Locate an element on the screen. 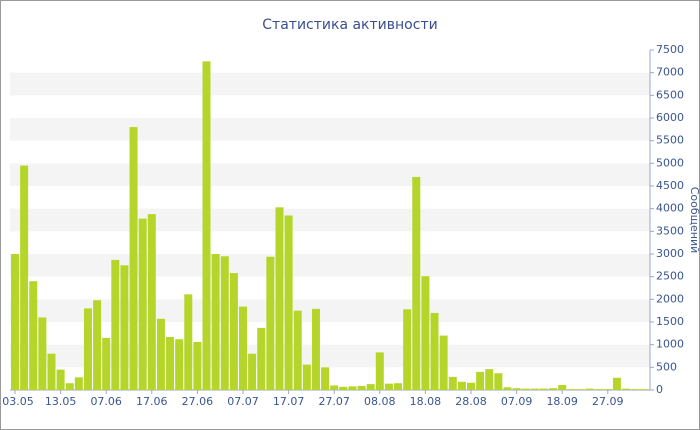 This screenshot has width=700, height=430. x-tick-label: 17.07 is located at coordinates (289, 401).